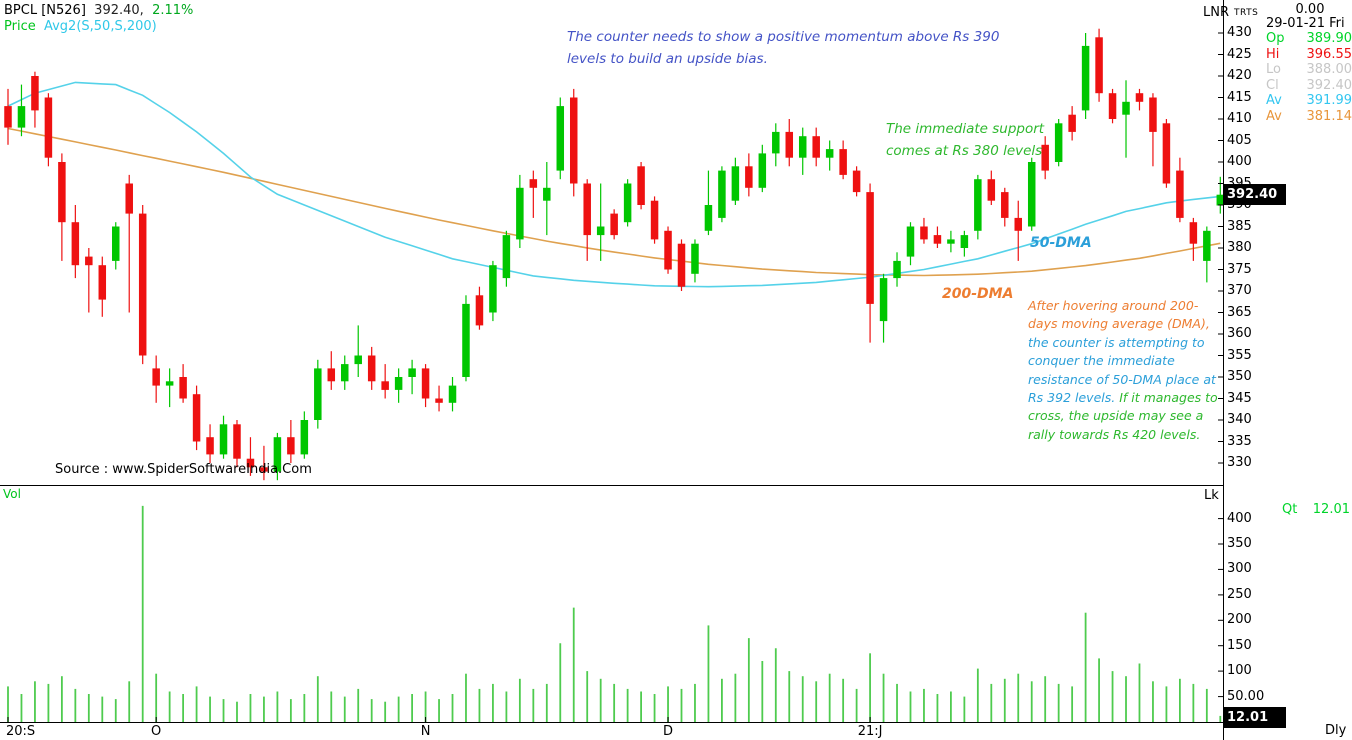 The width and height of the screenshot is (1352, 740). Describe the element at coordinates (1255, 717) in the screenshot. I see `current-volume-tag: 12.01` at that location.